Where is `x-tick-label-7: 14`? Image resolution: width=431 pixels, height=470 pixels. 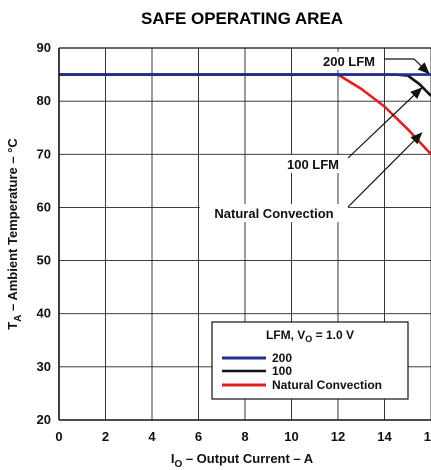
x-tick-label-7: 14 is located at coordinates (384, 436).